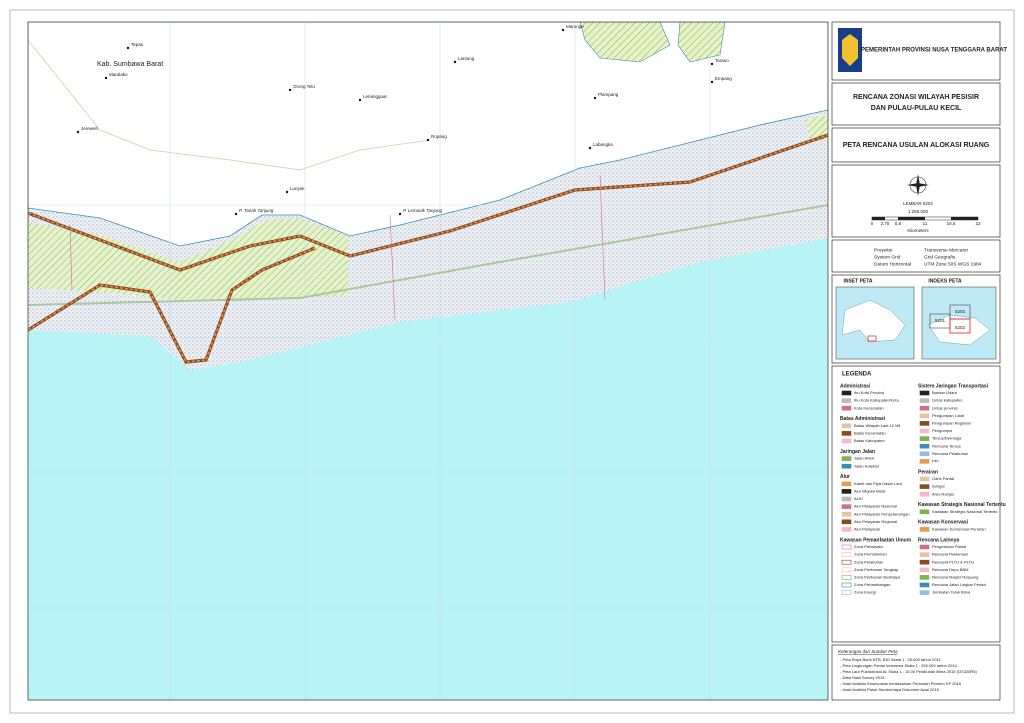  I want to click on projection-key: Proyeksi, so click(883, 250).